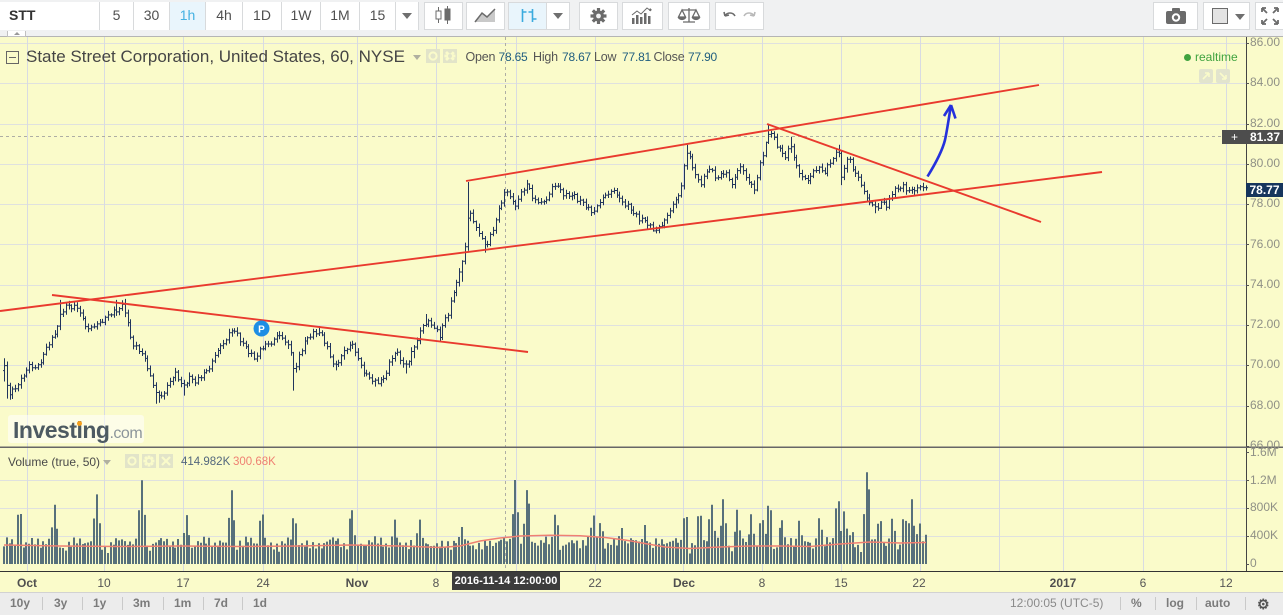  Describe the element at coordinates (261, 330) in the screenshot. I see `svg-text: P` at that location.